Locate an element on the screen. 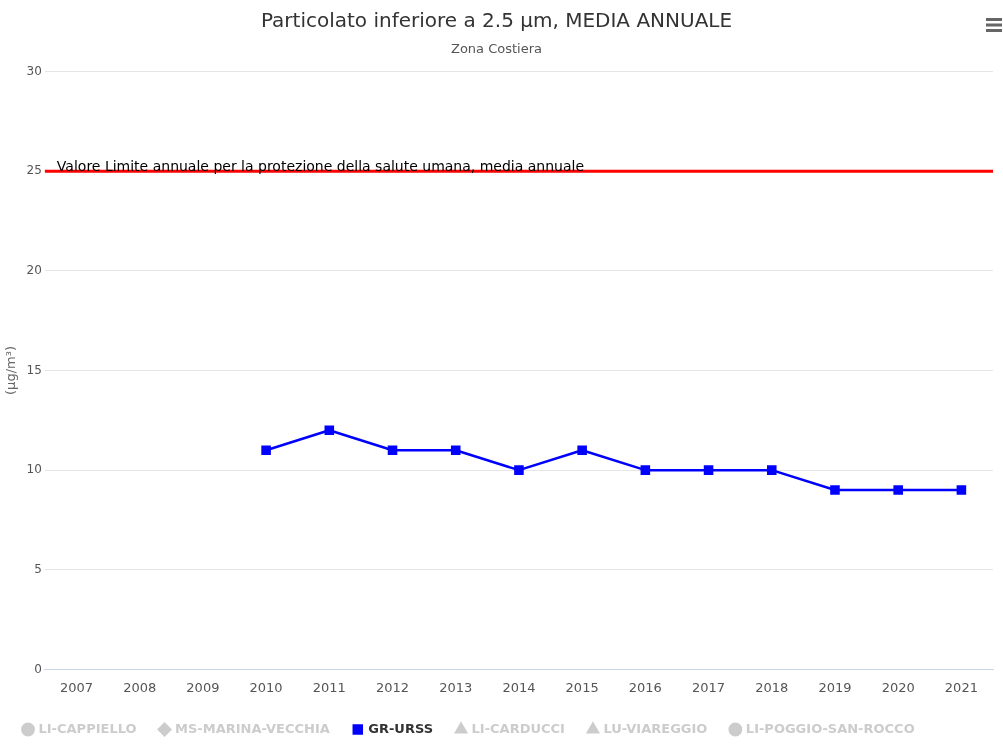 The height and width of the screenshot is (746, 1003). y-axis-title: (µg/m³) is located at coordinates (11, 370).